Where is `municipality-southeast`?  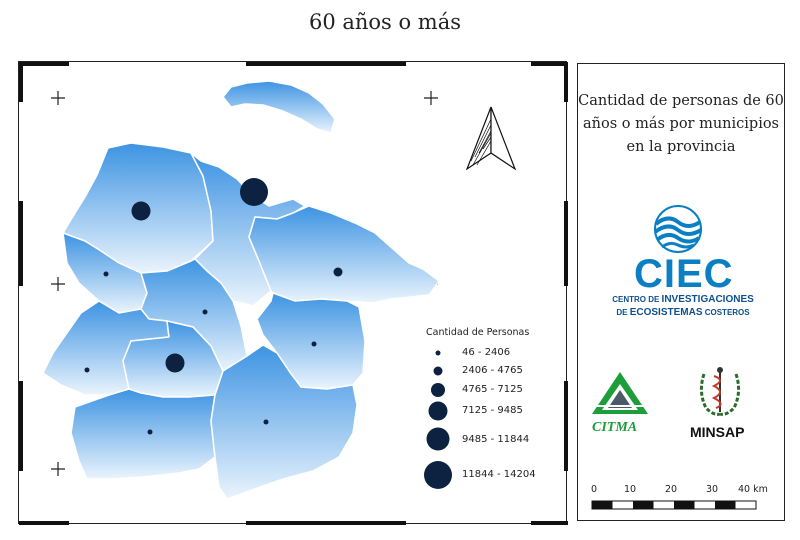 municipality-southeast is located at coordinates (284, 422).